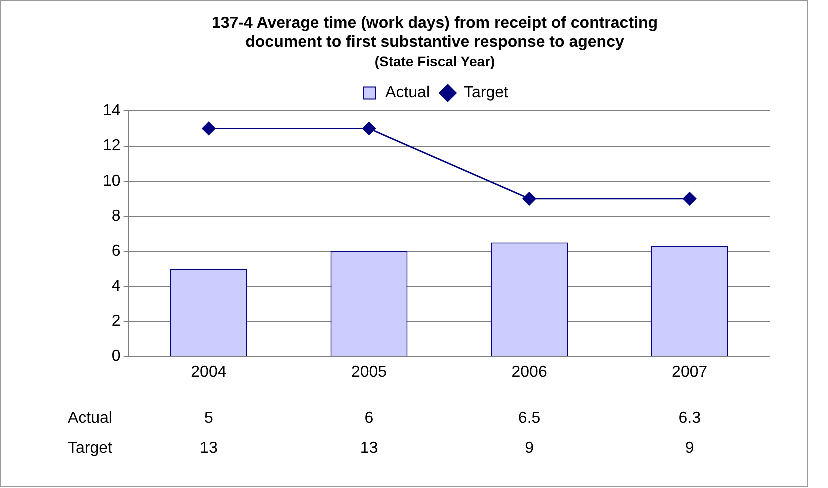  Describe the element at coordinates (530, 372) in the screenshot. I see `x-tick-label: 2006` at that location.